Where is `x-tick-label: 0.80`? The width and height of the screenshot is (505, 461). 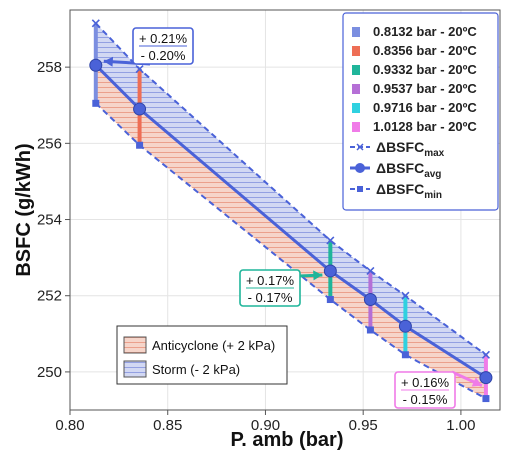
x-tick-label: 0.80 is located at coordinates (69, 425).